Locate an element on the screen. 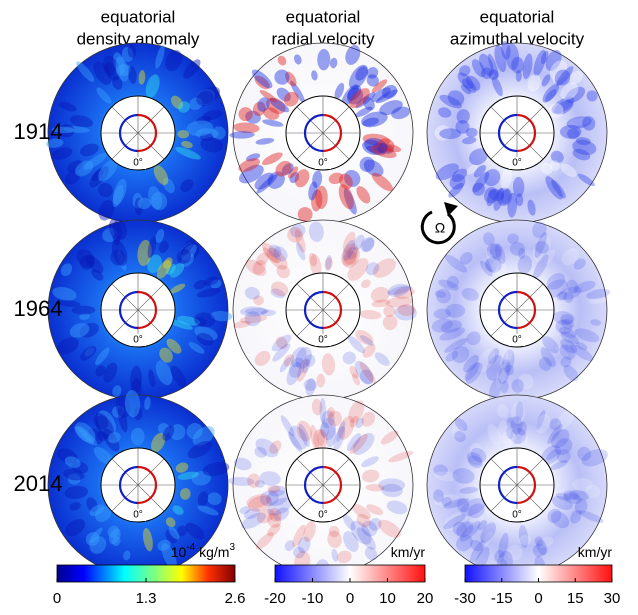 The height and width of the screenshot is (615, 638). colorbar-tick-label: 2.6 is located at coordinates (235, 598).